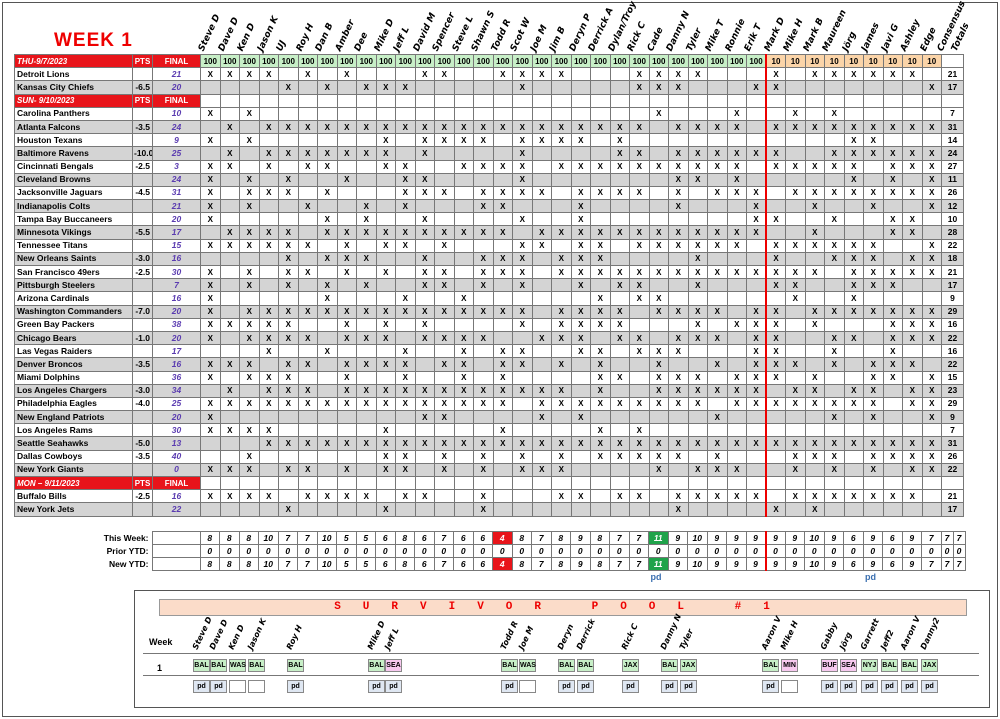  Describe the element at coordinates (561, 653) in the screenshot. I see `divider` at that location.